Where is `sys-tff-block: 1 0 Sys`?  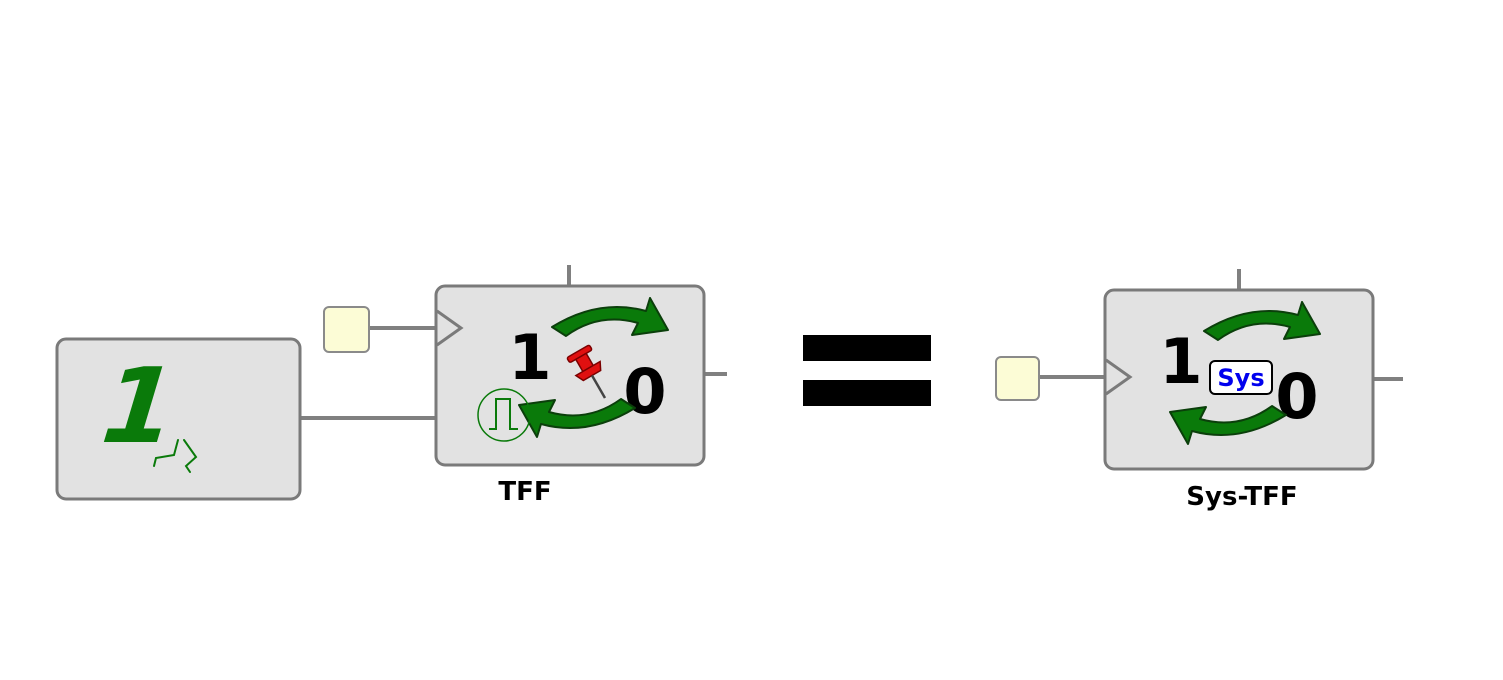 sys-tff-block: 1 0 Sys is located at coordinates (1239, 379).